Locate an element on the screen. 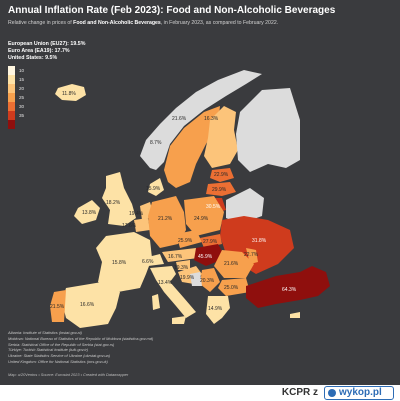  label-czechia: 25.9% is located at coordinates (185, 241).